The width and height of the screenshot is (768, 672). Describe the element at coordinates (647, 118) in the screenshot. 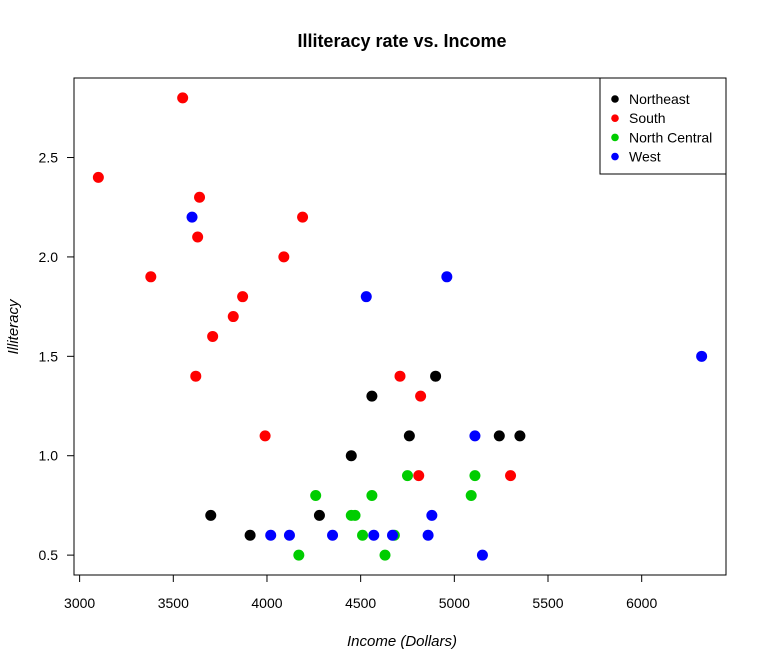

I see `legend-label-south: South` at that location.